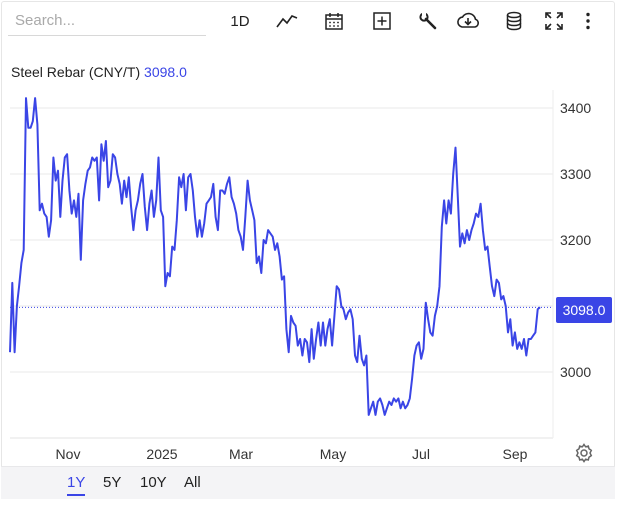 The image size is (617, 521). What do you see at coordinates (428, 21) in the screenshot?
I see `wrench-icon` at bounding box center [428, 21].